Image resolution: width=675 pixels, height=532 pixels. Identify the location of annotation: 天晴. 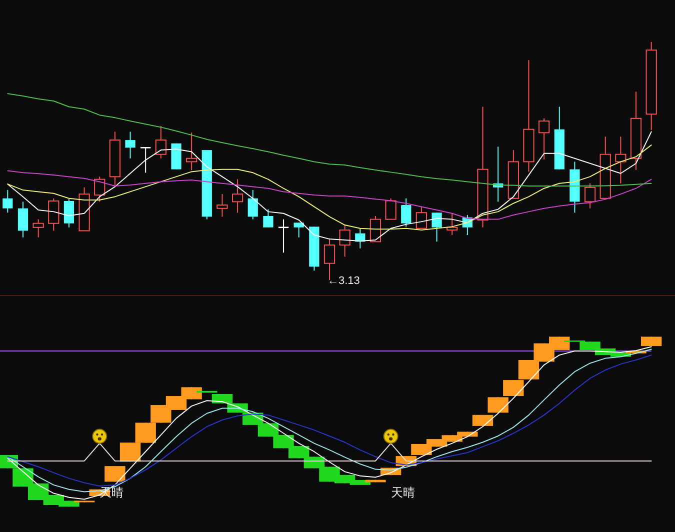
(402, 493).